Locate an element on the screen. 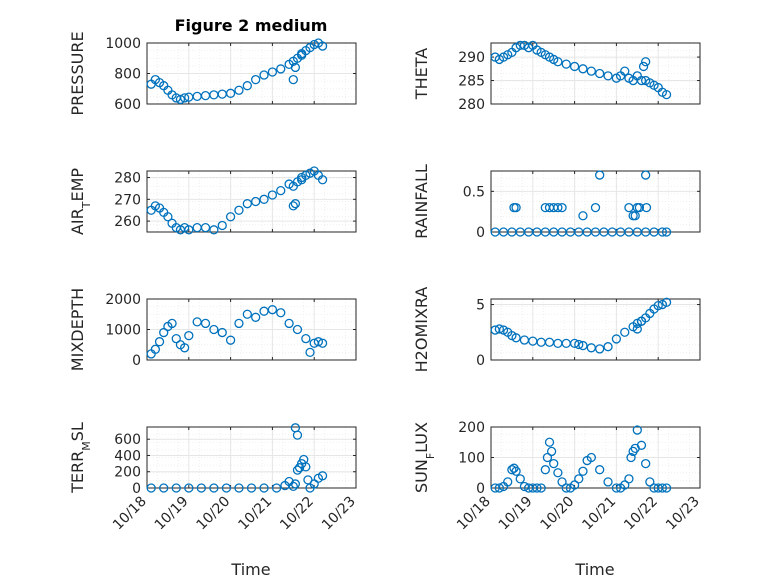  rainfall-subplot: 0 0.5 RAINFALL is located at coordinates (556, 202).